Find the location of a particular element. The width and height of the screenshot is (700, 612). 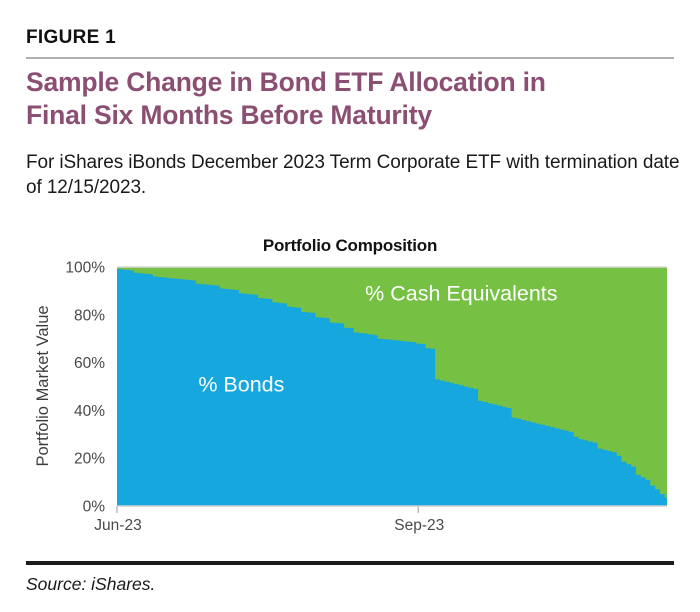

series-inline-label: % Cash Equivalents is located at coordinates (461, 293).